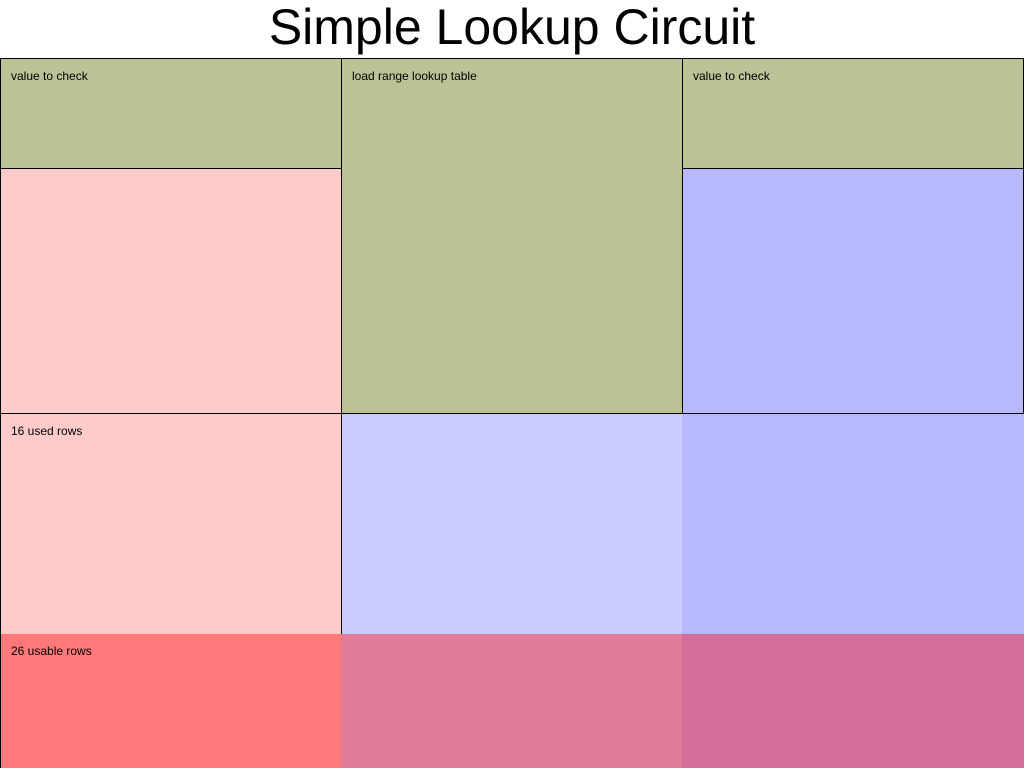 This screenshot has width=1024, height=768. Describe the element at coordinates (170, 701) in the screenshot. I see `region-usable-rows: 26 usable rows` at that location.